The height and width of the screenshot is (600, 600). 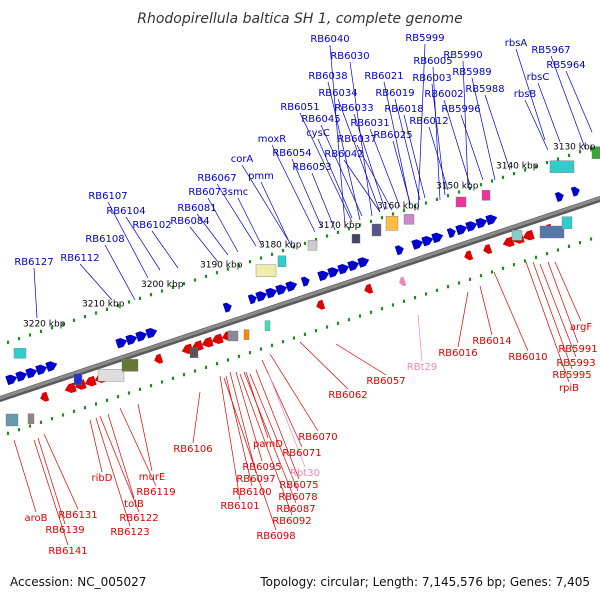 What do you see at coordinates (155, 492) in the screenshot?
I see `reverse-gene-label: RB6119` at bounding box center [155, 492].